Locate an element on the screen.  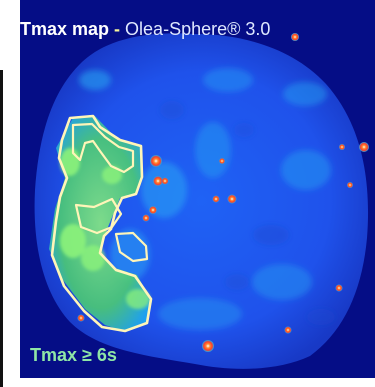
map-title: Tmax map - Olea-Sphere® 3.0 is located at coordinates (145, 29).